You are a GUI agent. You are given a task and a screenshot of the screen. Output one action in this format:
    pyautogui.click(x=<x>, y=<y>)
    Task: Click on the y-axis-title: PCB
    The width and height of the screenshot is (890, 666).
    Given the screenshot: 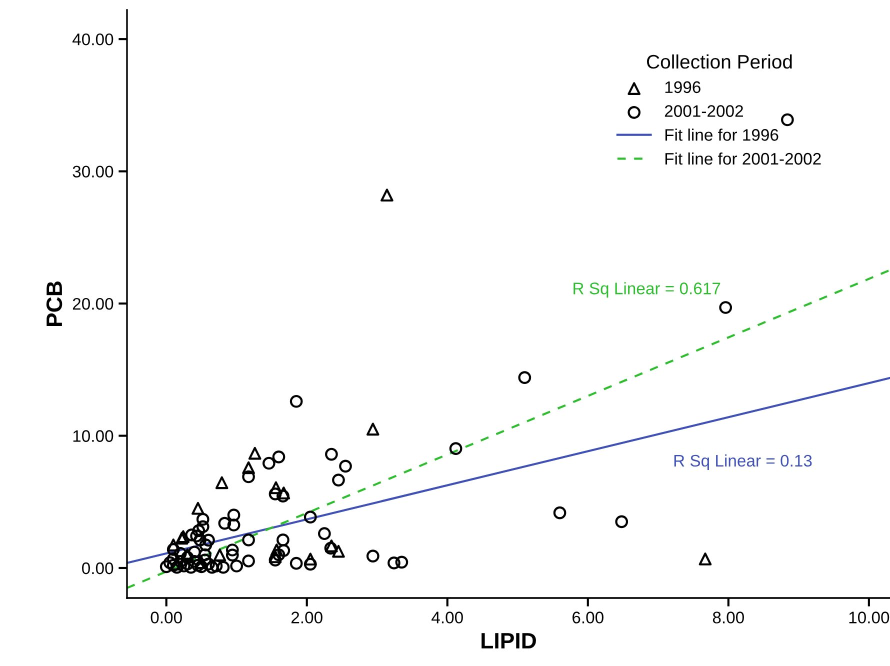 What is the action you would take?
    pyautogui.click(x=54, y=304)
    